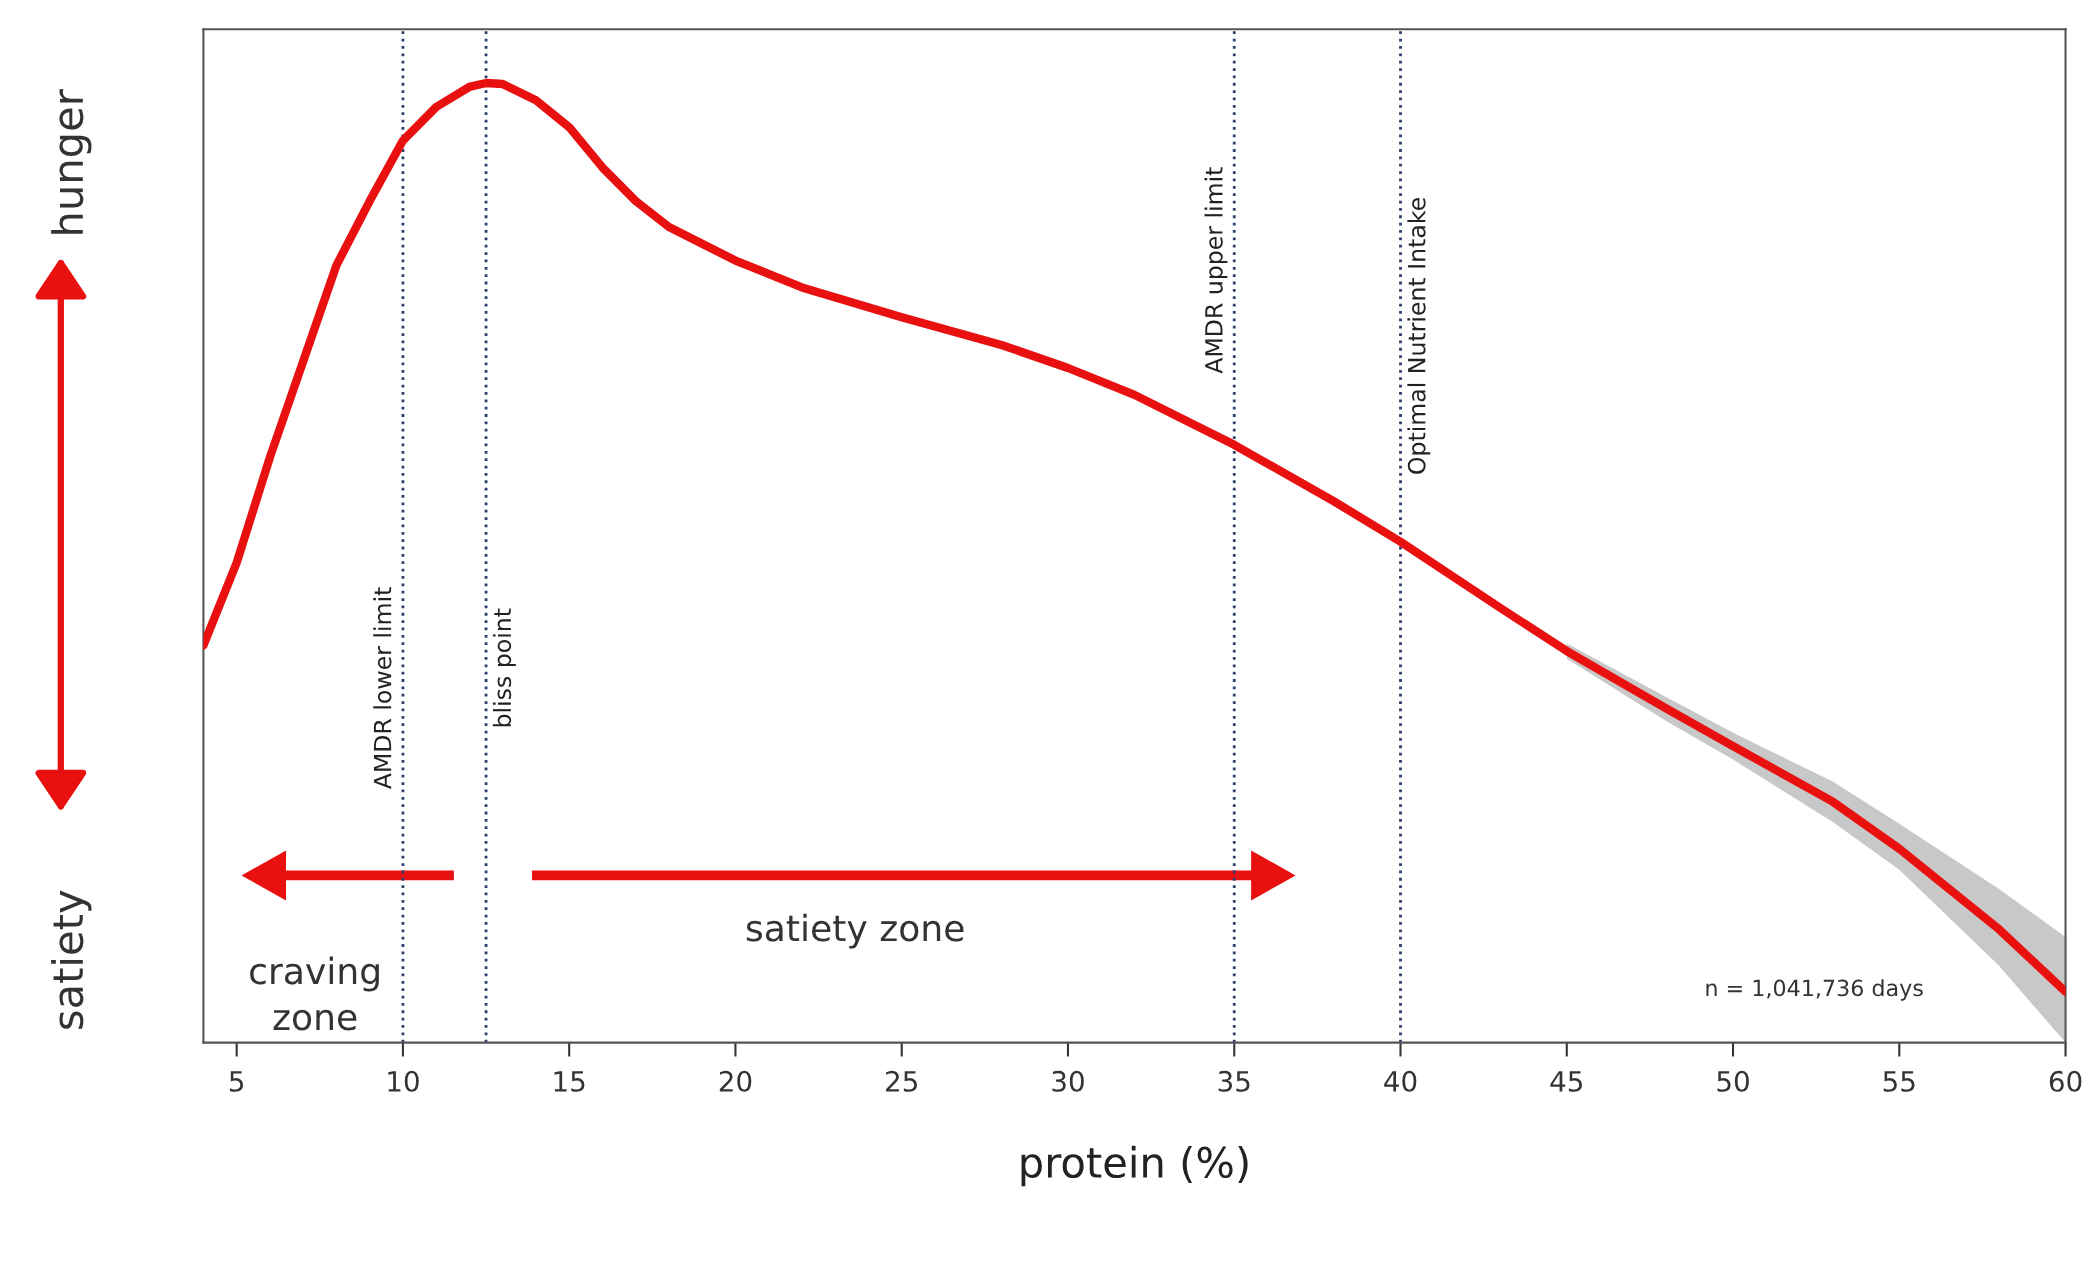  Describe the element at coordinates (855, 931) in the screenshot. I see `annotation: satiety zone` at that location.